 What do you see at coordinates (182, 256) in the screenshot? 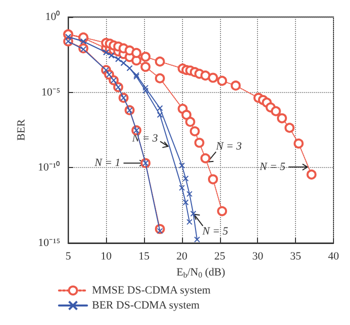
I see `x-tick-label: 20` at bounding box center [182, 256].